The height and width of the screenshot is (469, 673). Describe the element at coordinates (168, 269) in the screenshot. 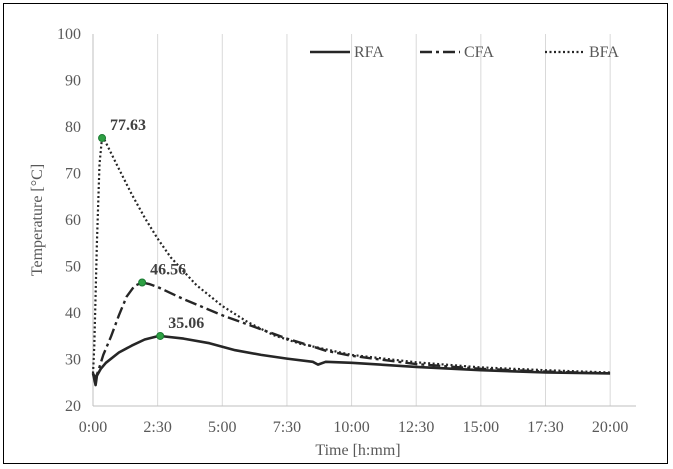

I see `peak-label: 46.56` at that location.